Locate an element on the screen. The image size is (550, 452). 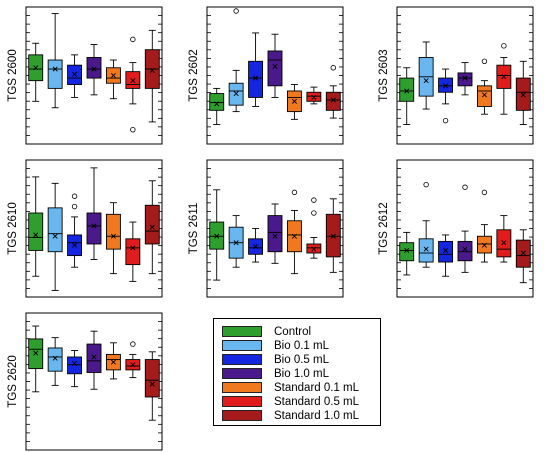
legend-label: Control is located at coordinates (293, 331).